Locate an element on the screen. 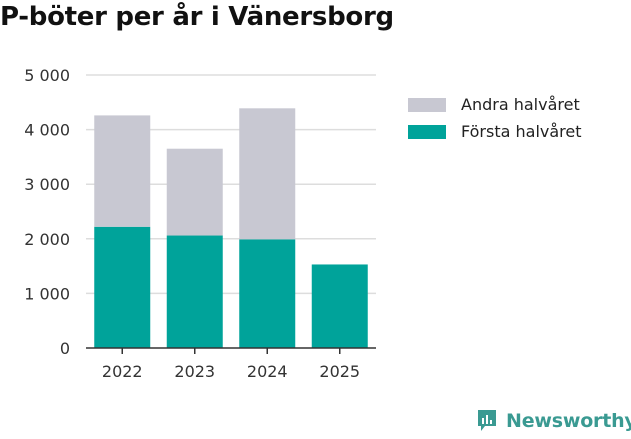 This screenshot has height=439, width=631. legend: Andra halvåret Första halvåret is located at coordinates (495, 118).